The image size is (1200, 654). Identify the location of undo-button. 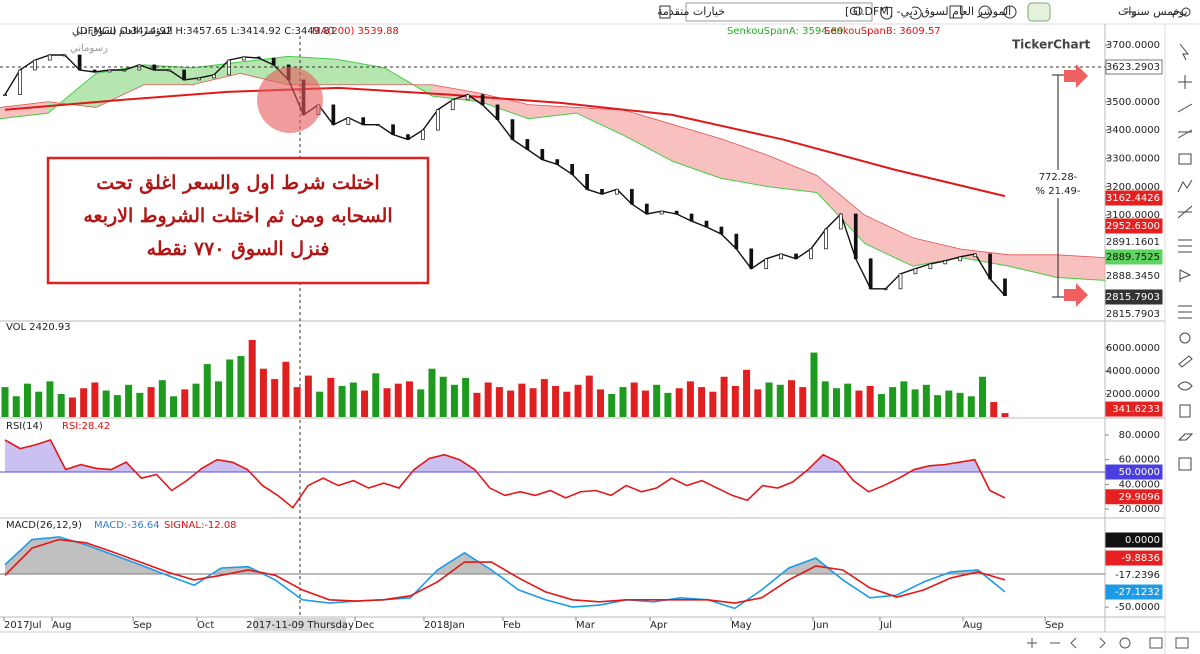
(915, 13).